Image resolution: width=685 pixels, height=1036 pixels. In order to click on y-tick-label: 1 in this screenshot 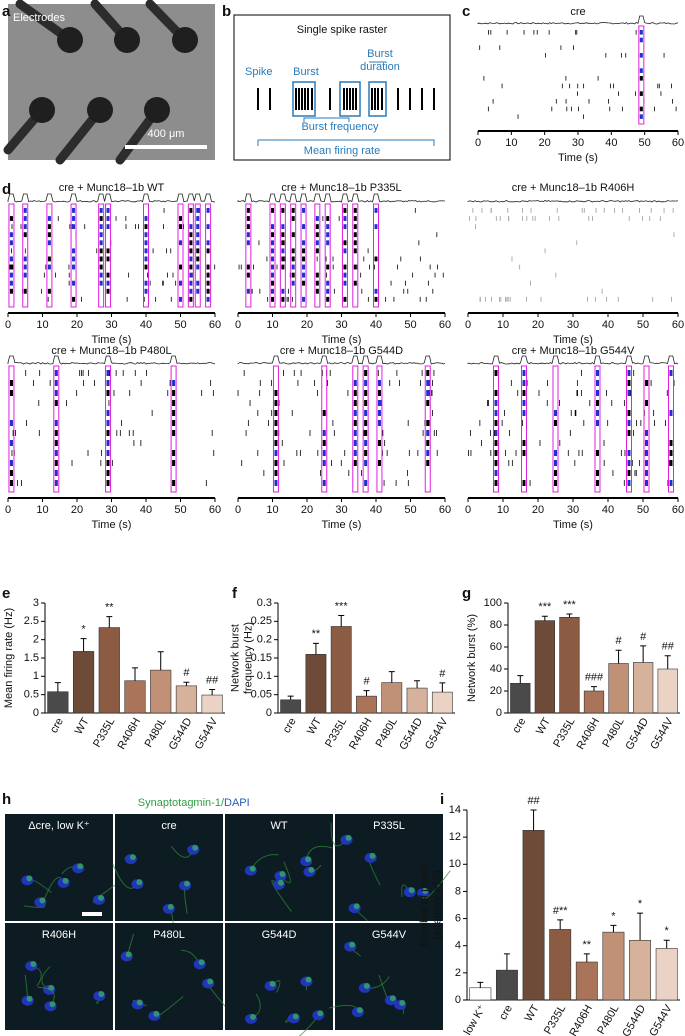, I will do `click(36, 676)`.